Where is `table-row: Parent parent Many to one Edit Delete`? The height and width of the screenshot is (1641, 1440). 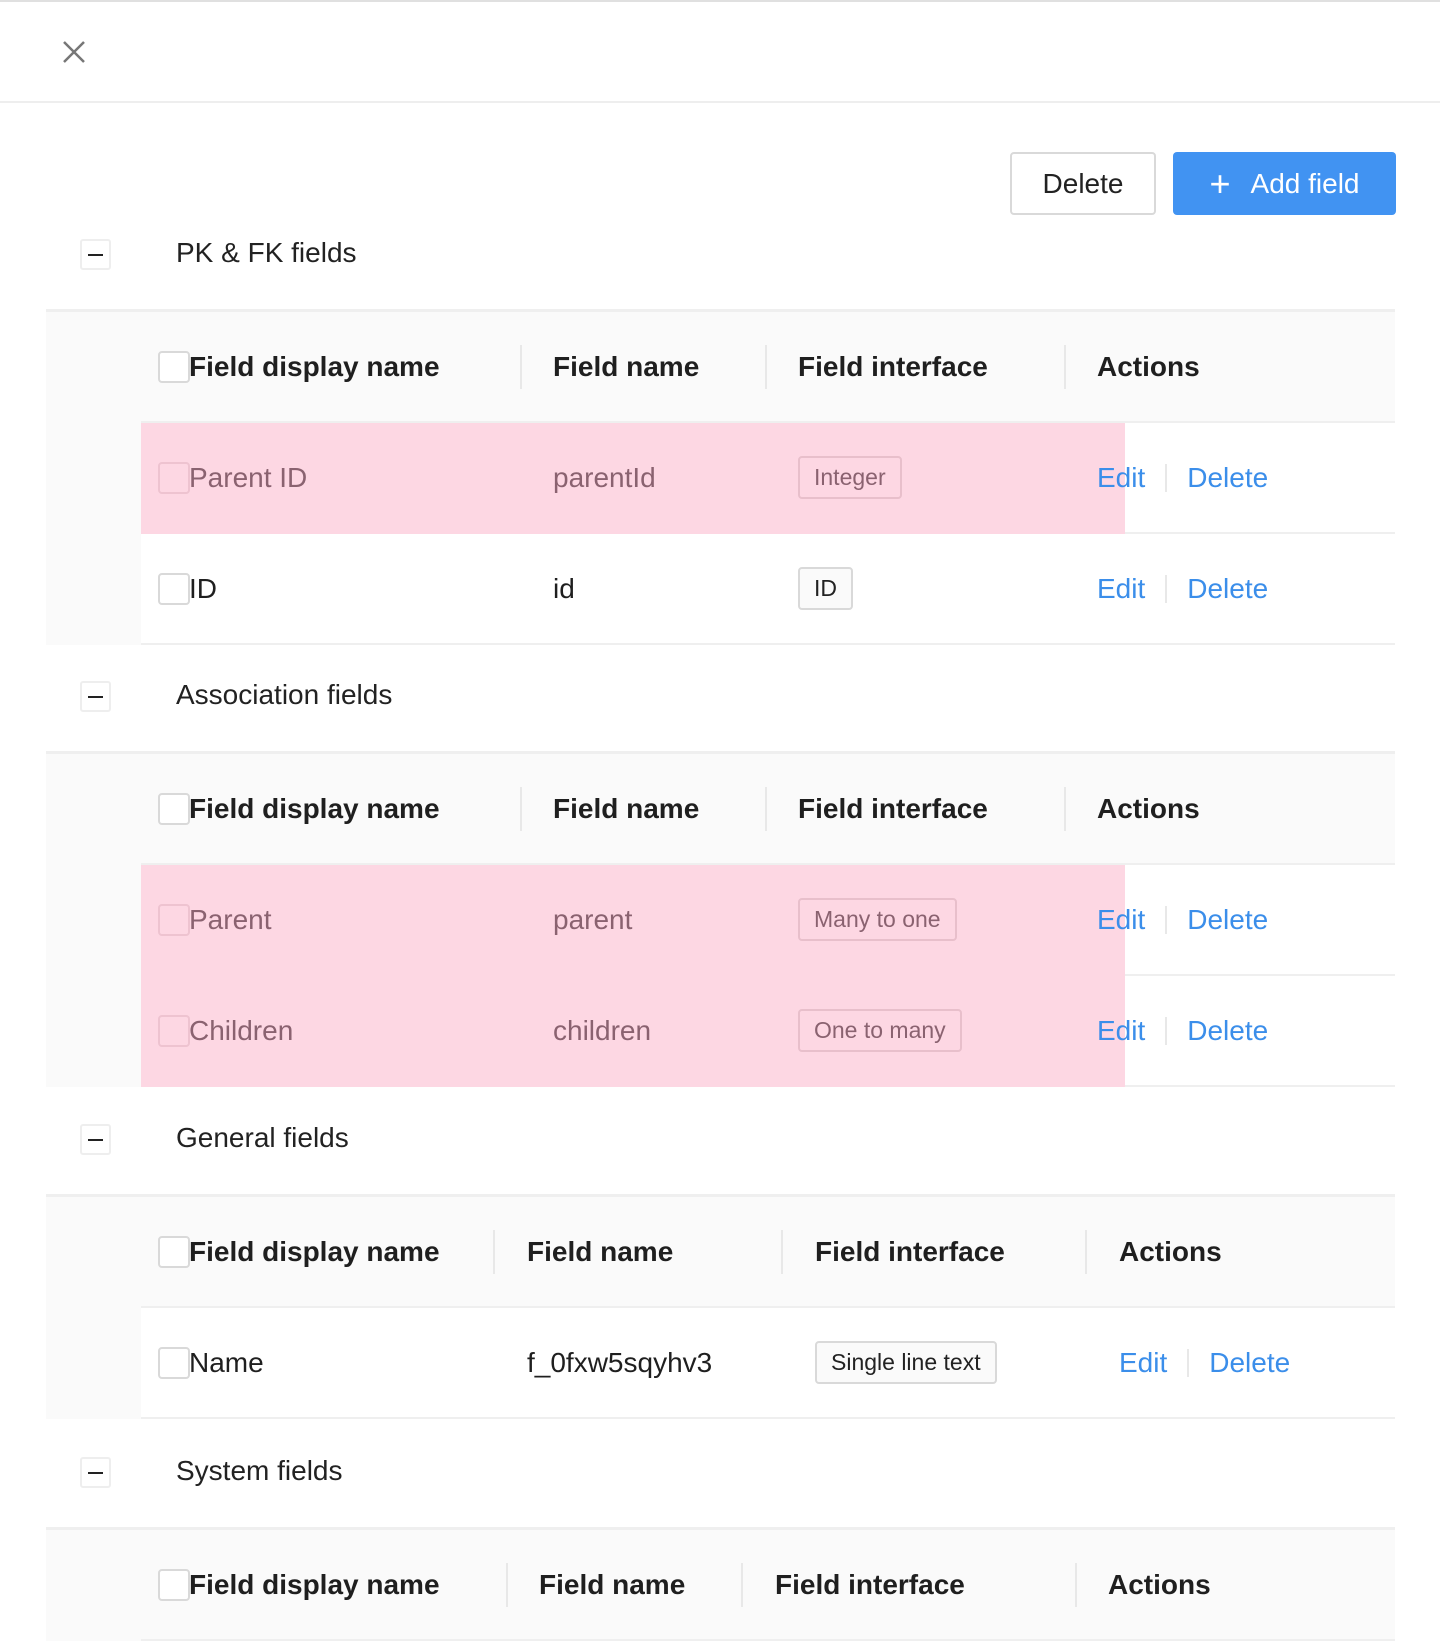
table-row: Parent parent Many to one Edit Delete is located at coordinates (768, 920).